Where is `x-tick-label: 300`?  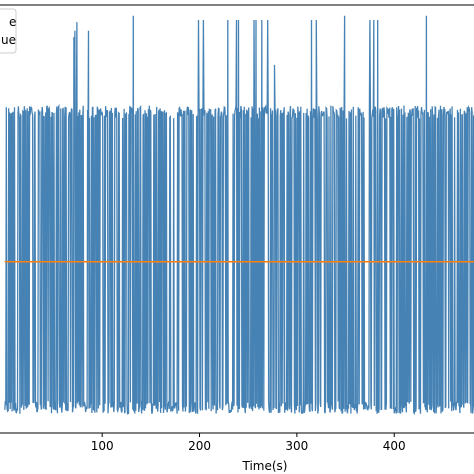
x-tick-label: 300 is located at coordinates (296, 446).